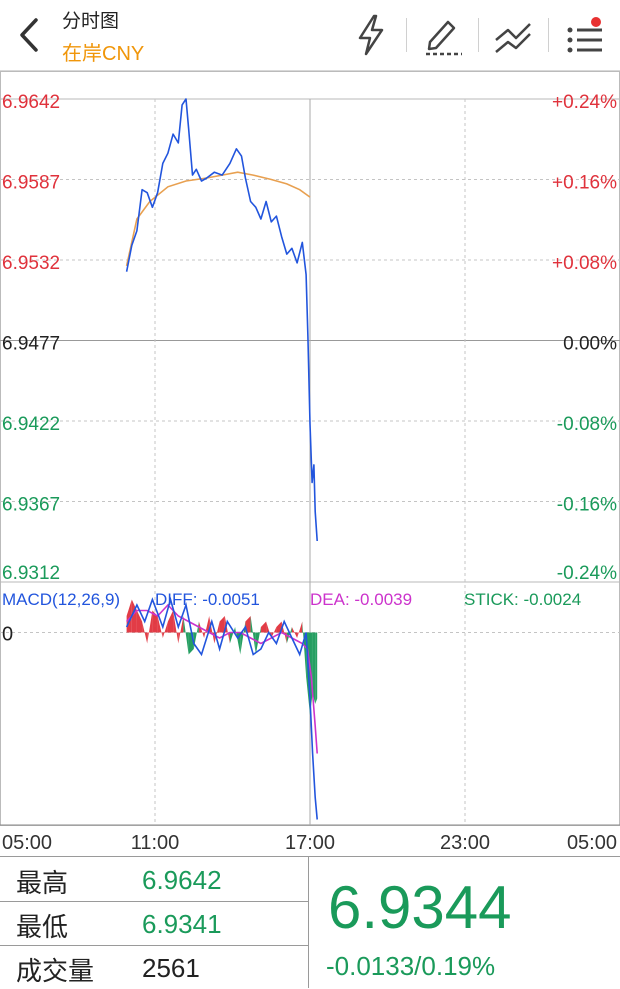 The width and height of the screenshot is (620, 989). I want to click on diff-line, so click(221, 708).